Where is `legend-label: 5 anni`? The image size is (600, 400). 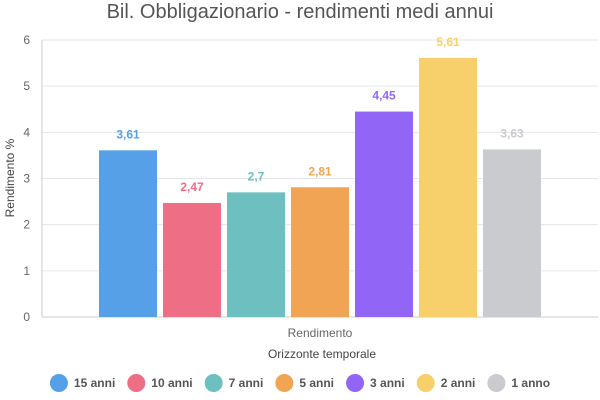 legend-label: 5 anni is located at coordinates (316, 383).